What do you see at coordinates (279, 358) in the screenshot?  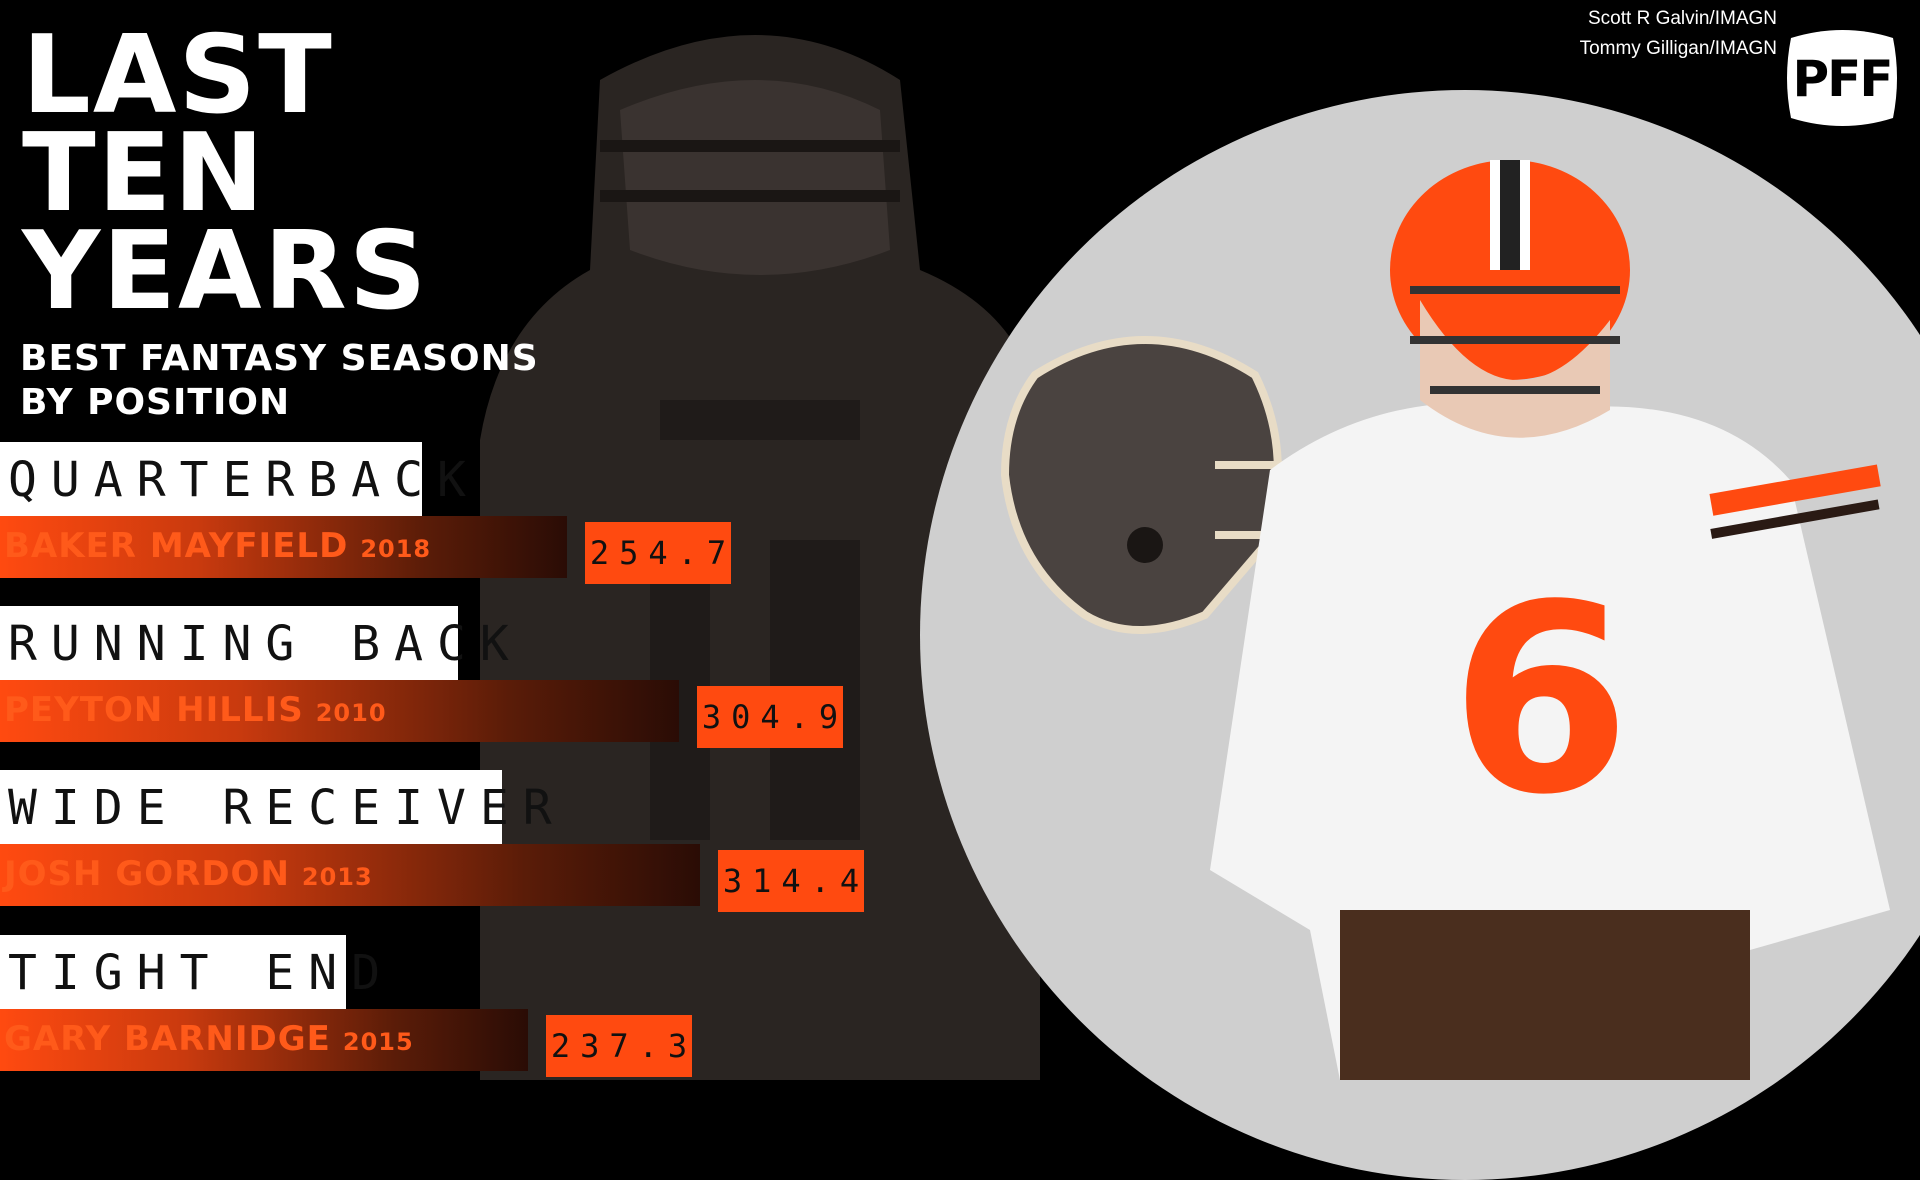 I see `subtitle-line-1: BEST FANTASY SEASONS` at bounding box center [279, 358].